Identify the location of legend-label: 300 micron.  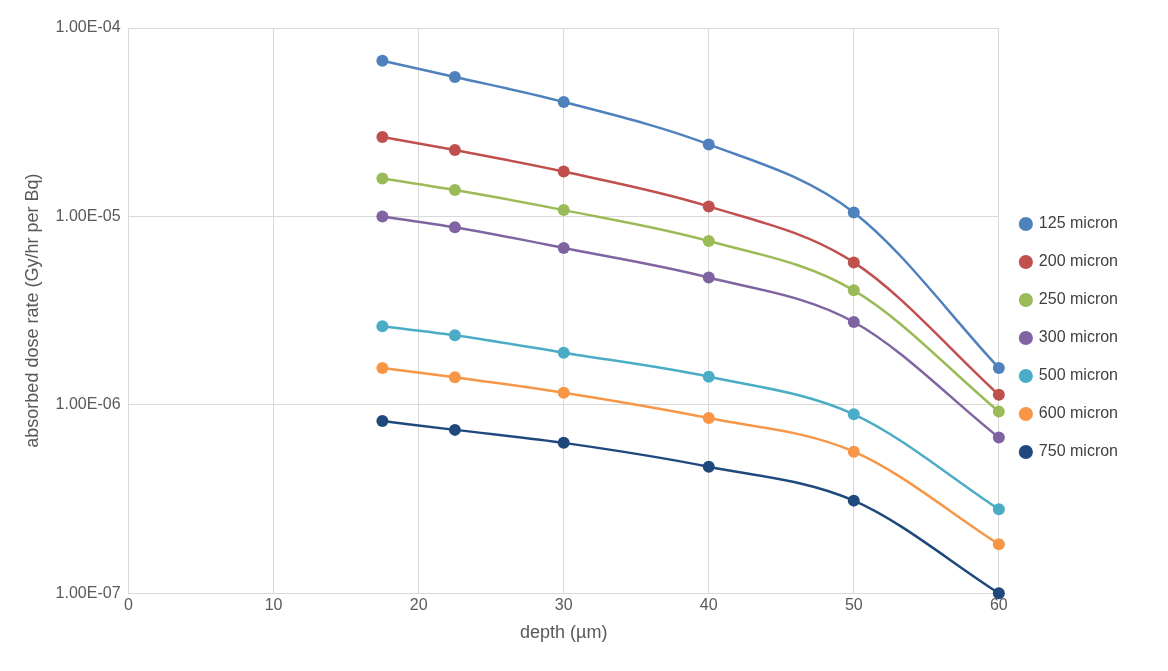
(1078, 337).